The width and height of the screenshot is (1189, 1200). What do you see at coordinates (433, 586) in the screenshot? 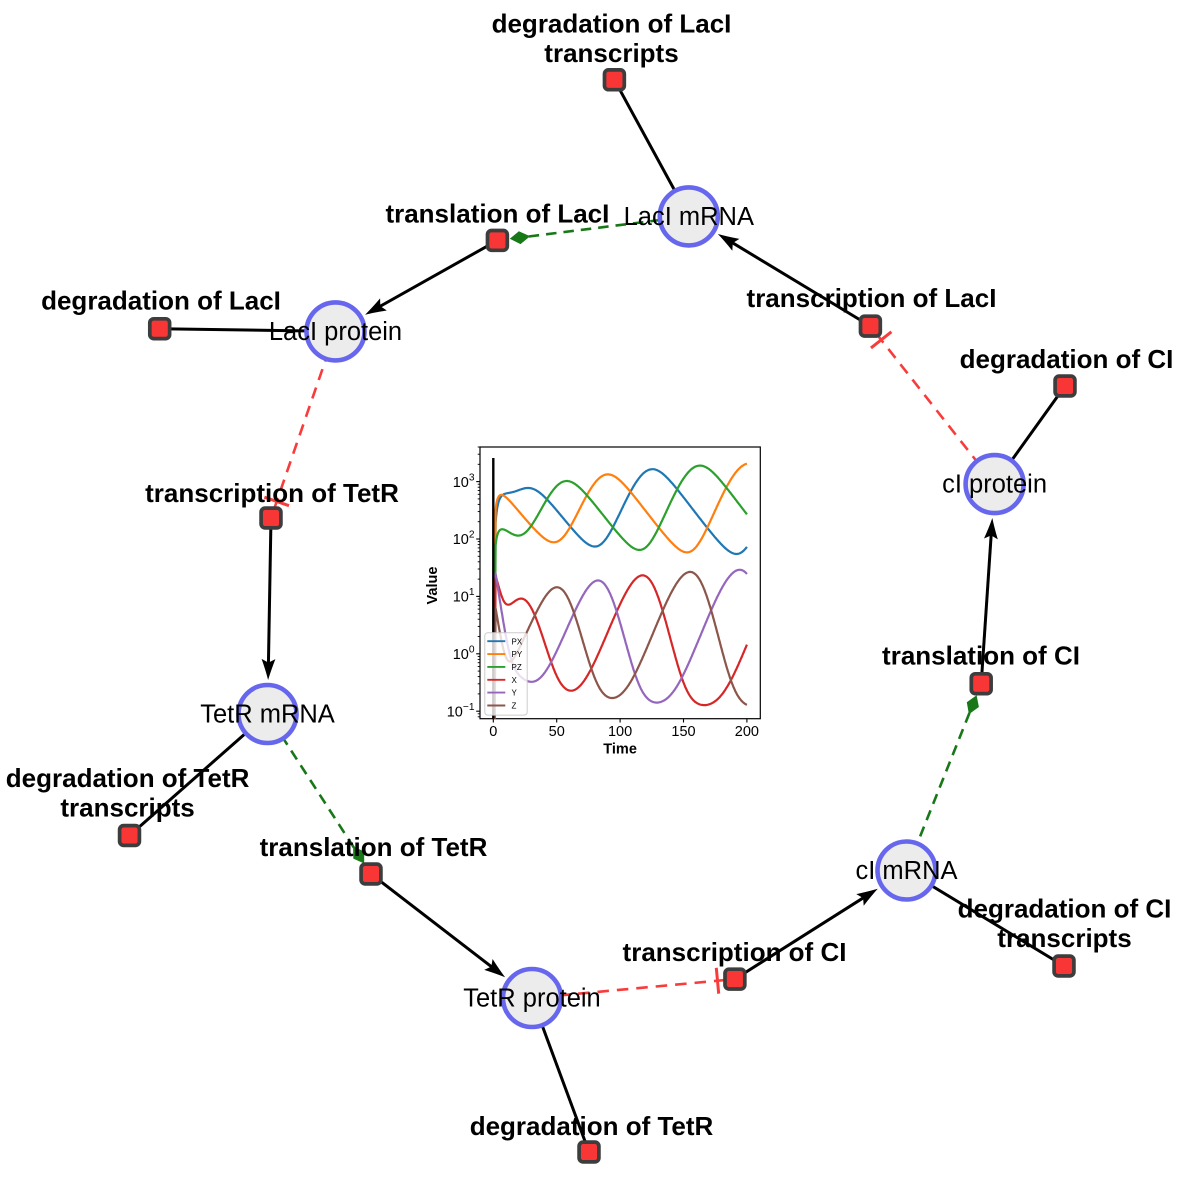
I see `svg-text: Value` at bounding box center [433, 586].